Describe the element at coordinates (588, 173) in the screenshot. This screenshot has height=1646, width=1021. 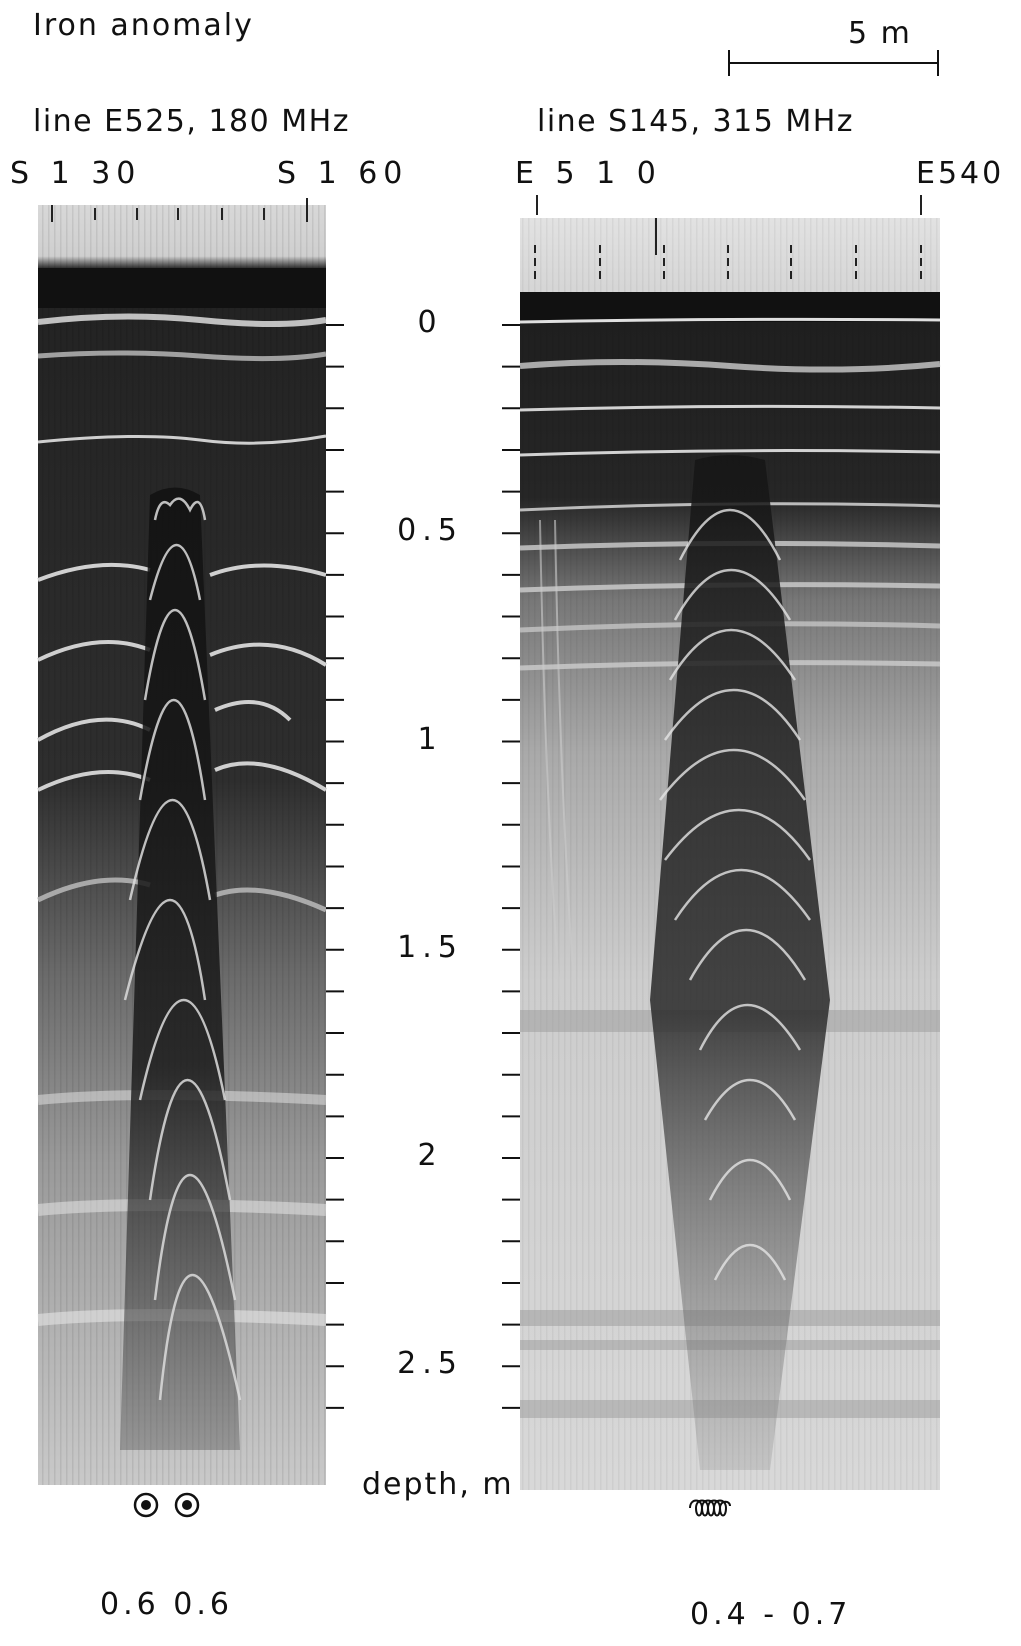
I see `right-start-label: E 5 1 0` at that location.